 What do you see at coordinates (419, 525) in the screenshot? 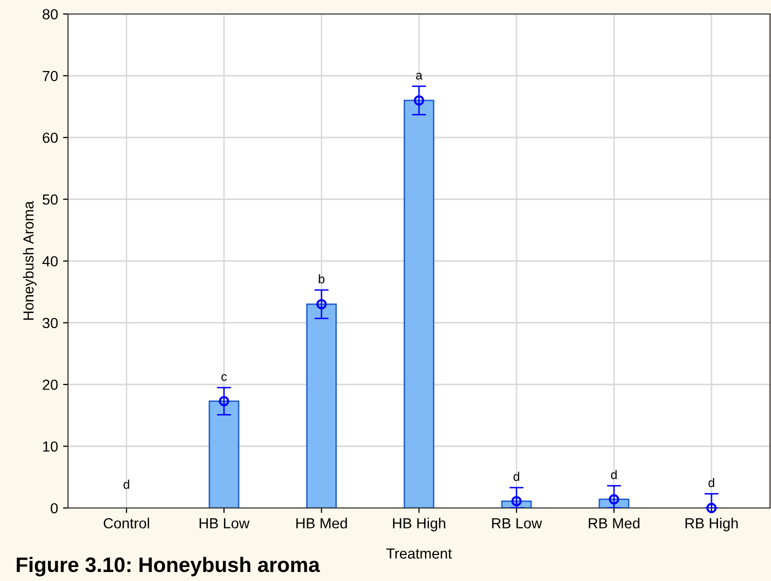
I see `x-tick-label: HB High` at bounding box center [419, 525].